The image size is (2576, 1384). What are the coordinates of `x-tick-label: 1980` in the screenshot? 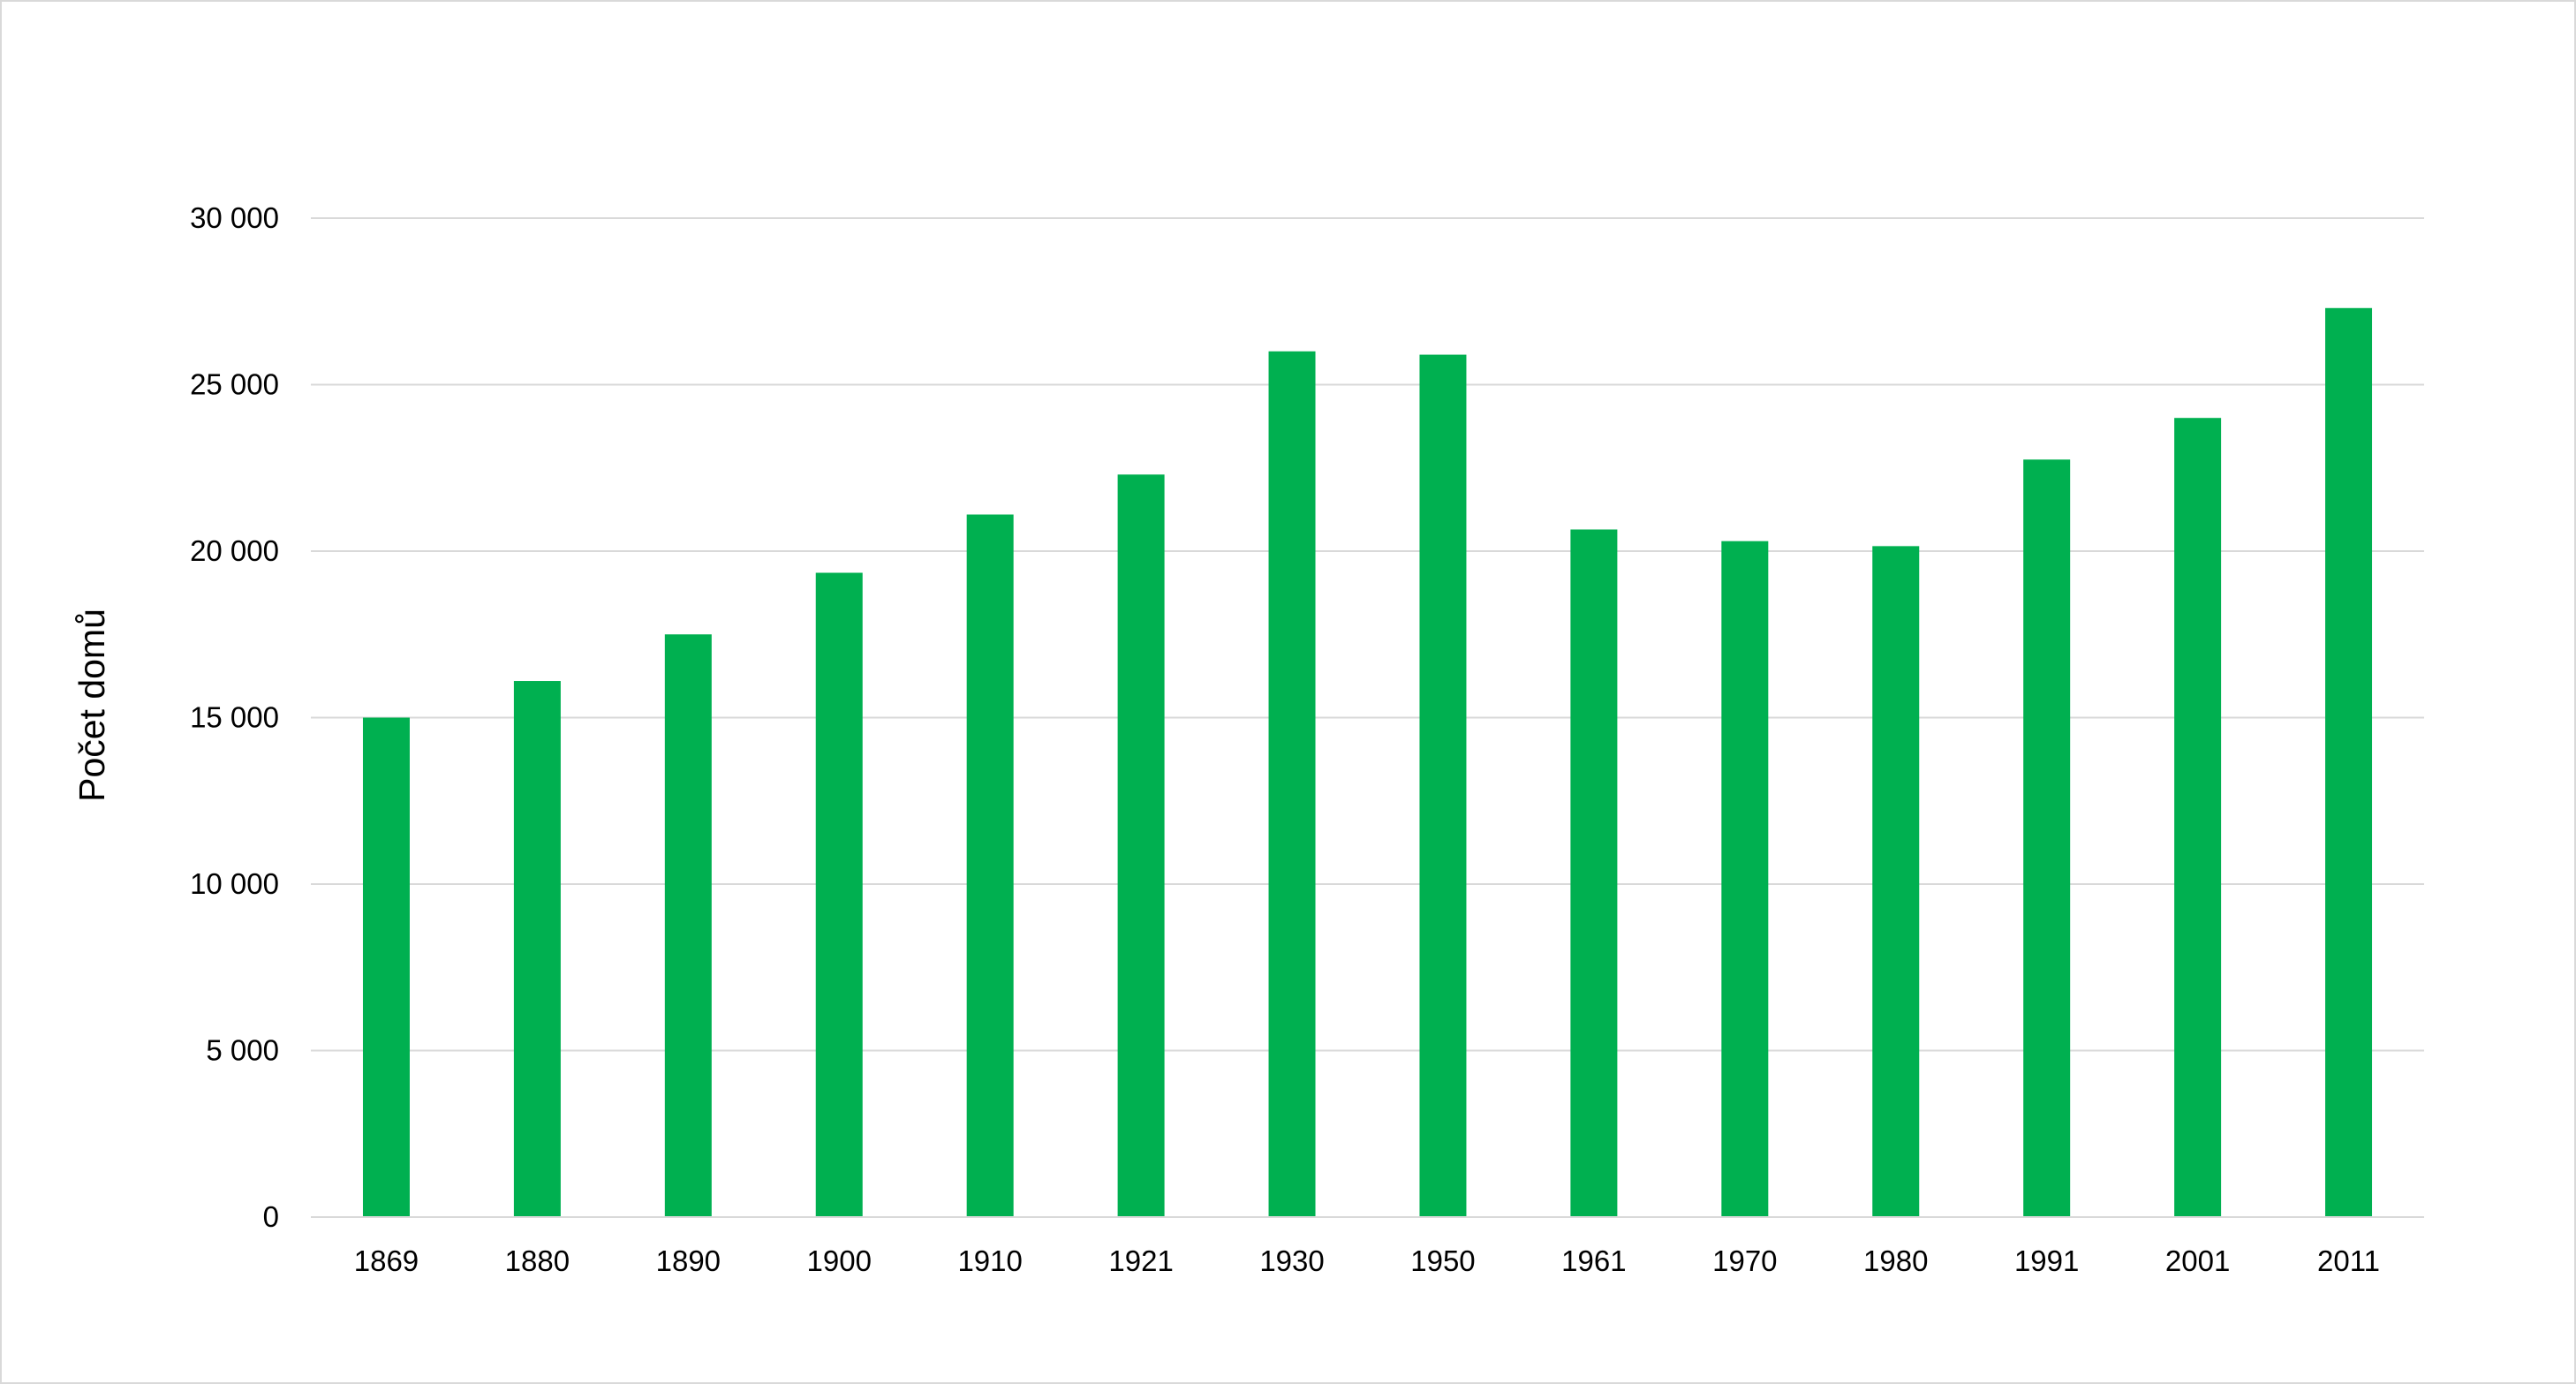 It's located at (1895, 1260).